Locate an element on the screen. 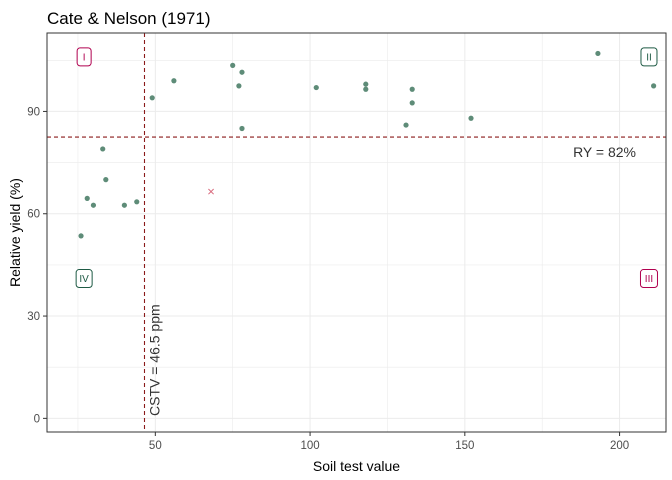 The width and height of the screenshot is (672, 480). svg-text: II is located at coordinates (649, 57).